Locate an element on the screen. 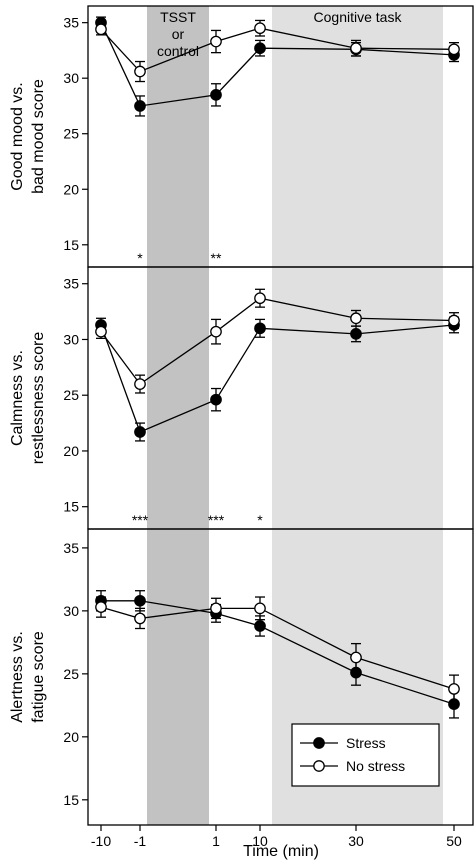 The image size is (474, 863). shaded-region-label-1-0: Cognitive task is located at coordinates (358, 17).